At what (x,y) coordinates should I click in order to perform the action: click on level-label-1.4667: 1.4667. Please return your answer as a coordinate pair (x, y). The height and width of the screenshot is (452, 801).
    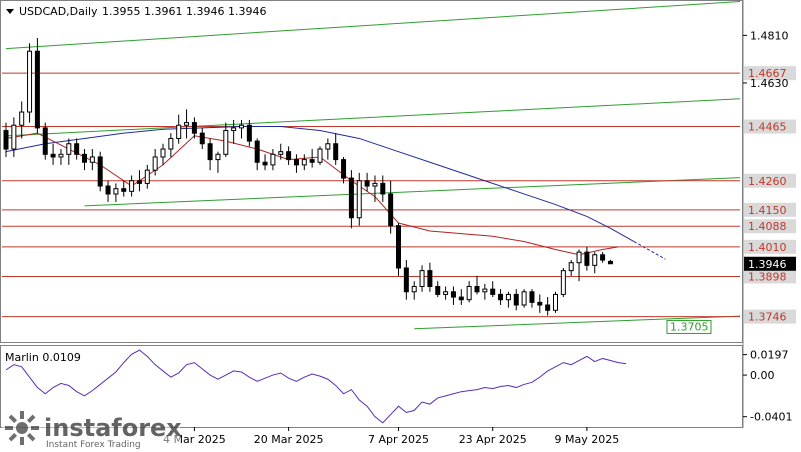
    Looking at the image, I should click on (767, 73).